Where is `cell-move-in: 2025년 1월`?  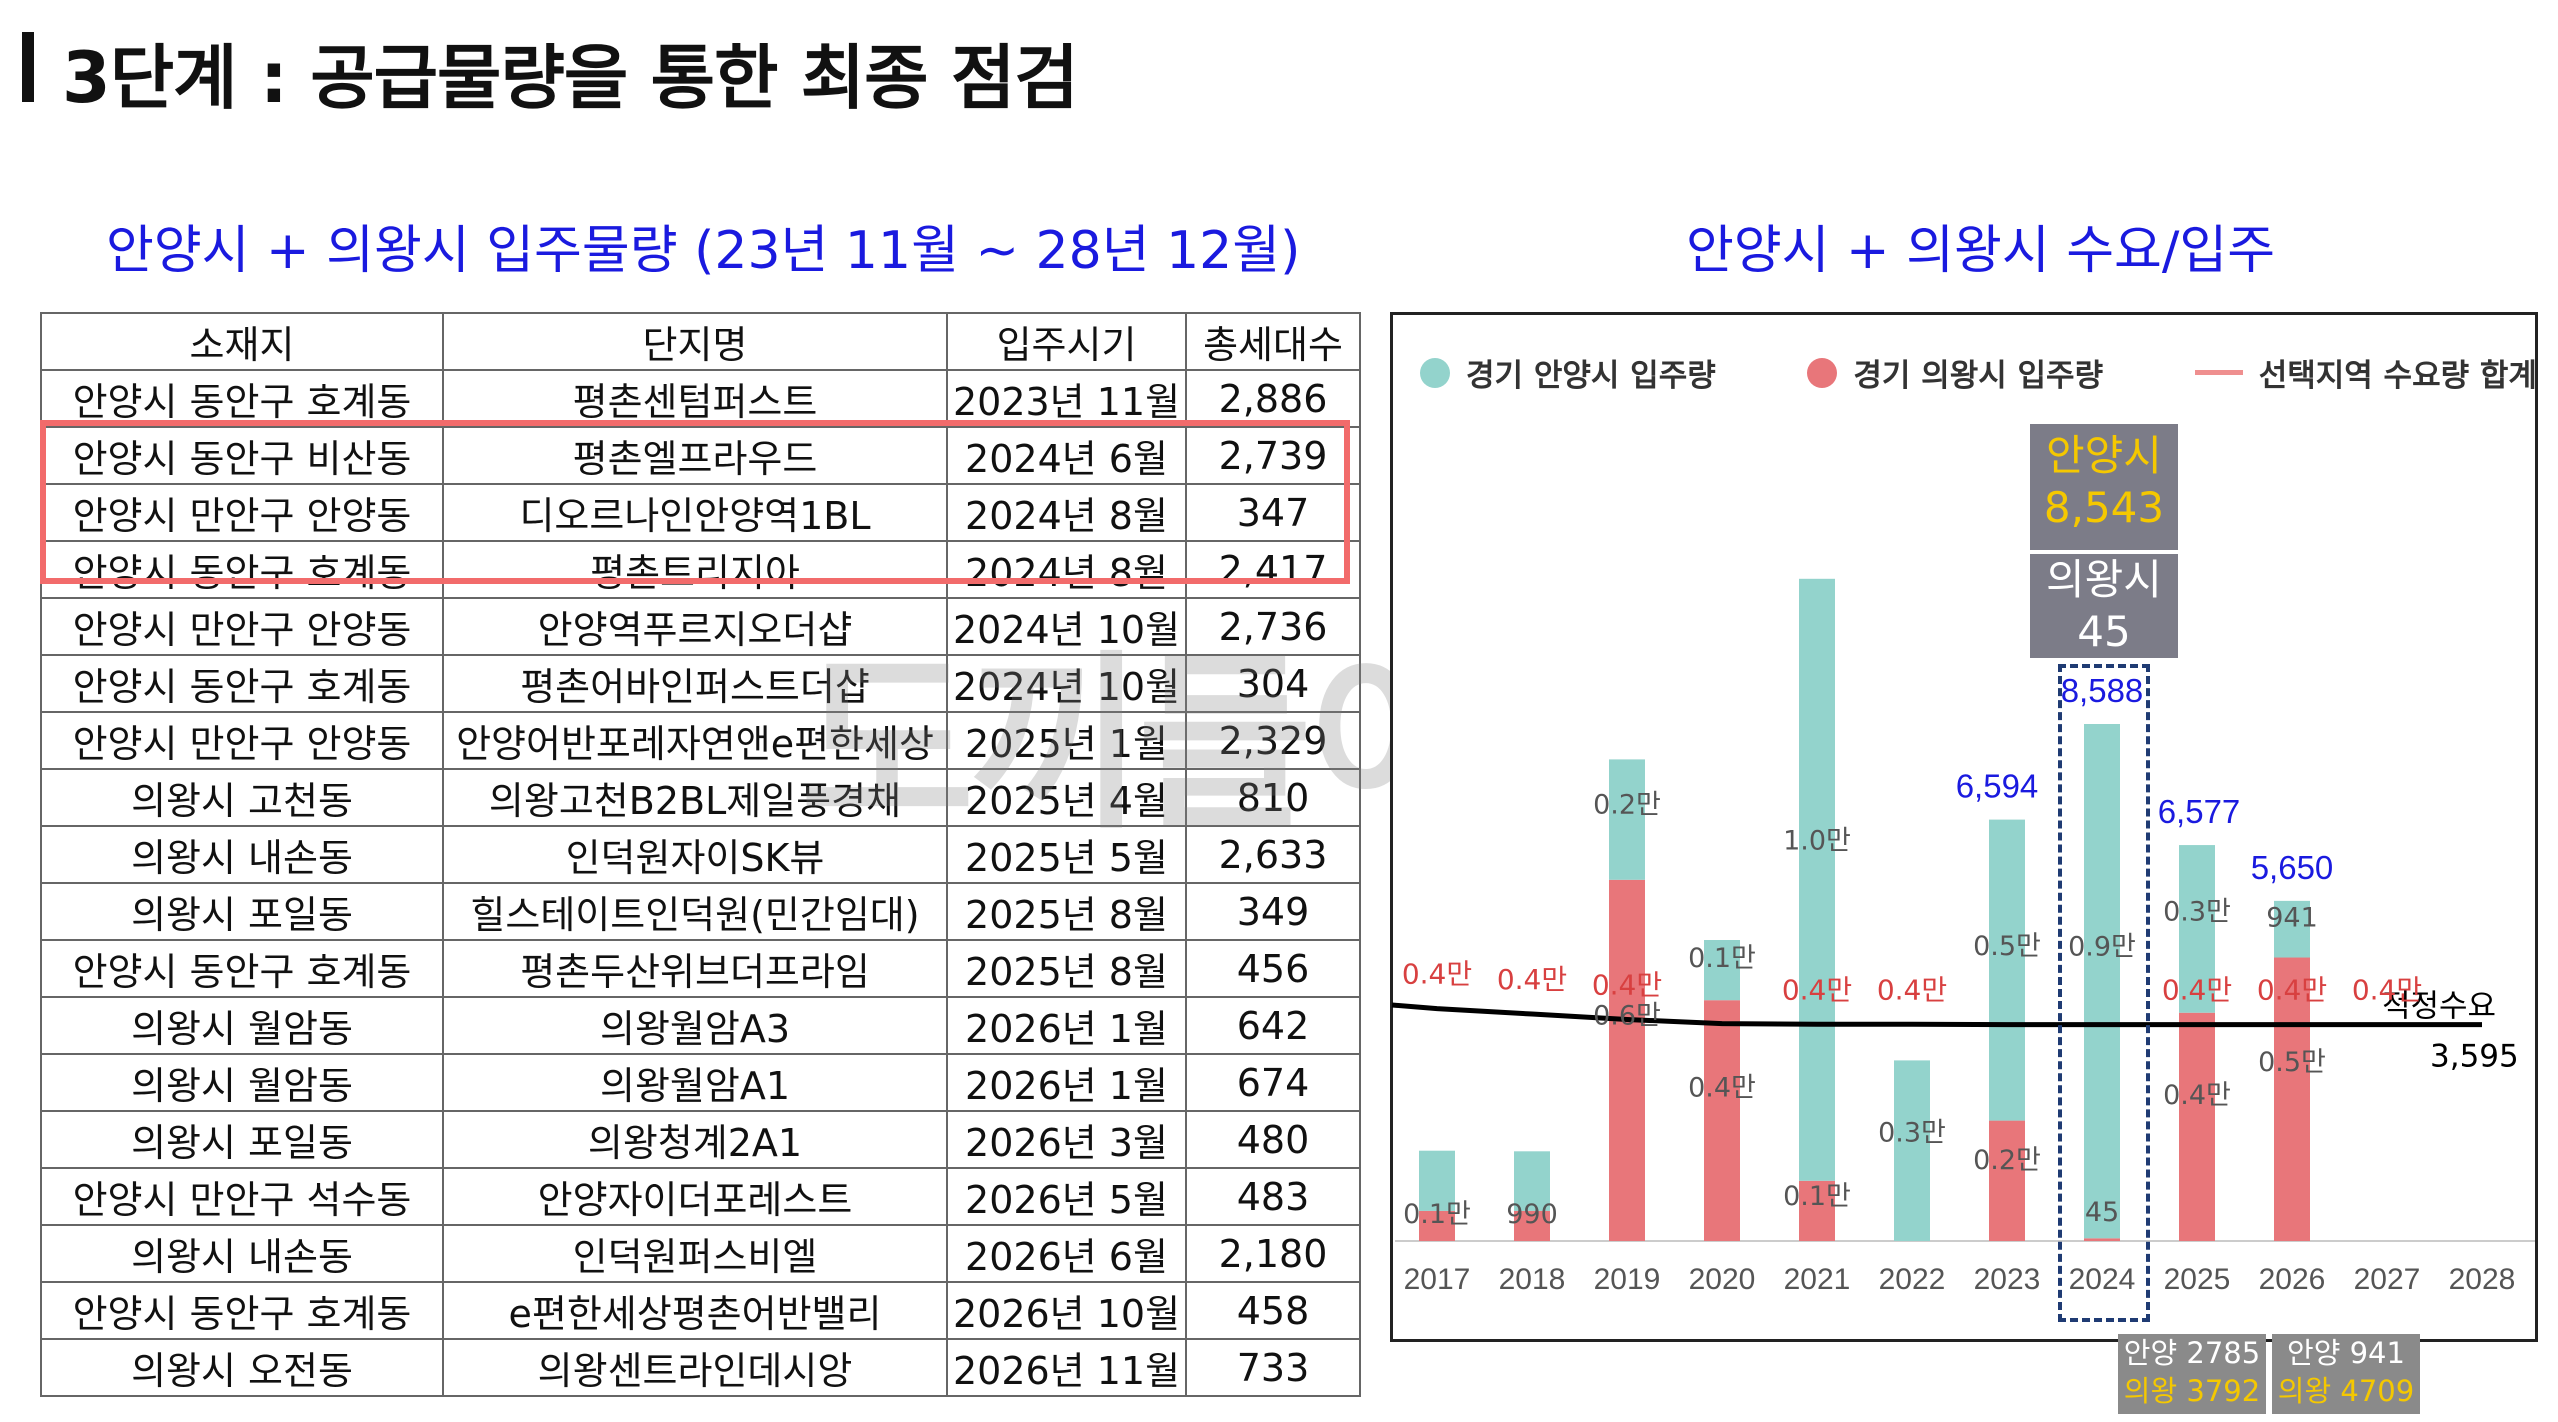 cell-move-in: 2025년 1월 is located at coordinates (1066, 740).